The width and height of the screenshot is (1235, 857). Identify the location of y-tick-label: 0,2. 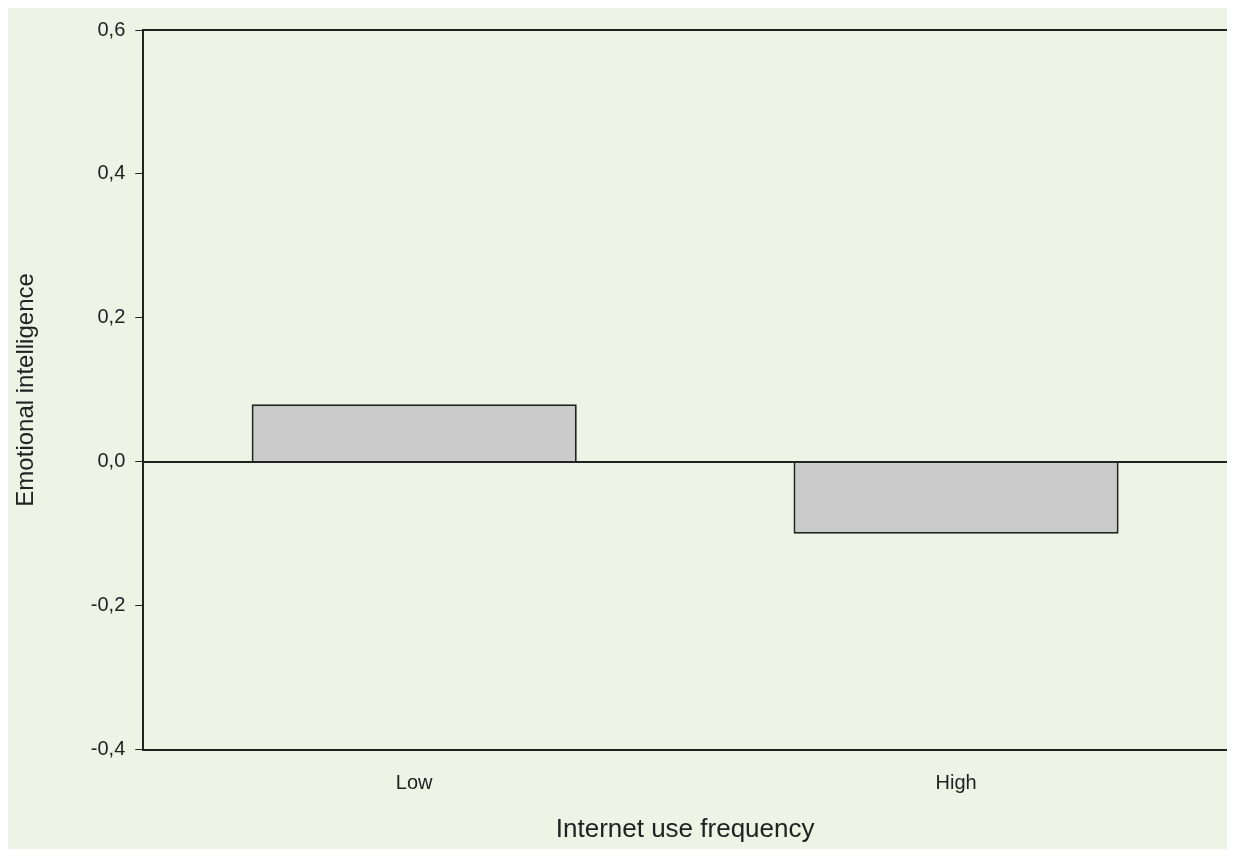
(111, 316).